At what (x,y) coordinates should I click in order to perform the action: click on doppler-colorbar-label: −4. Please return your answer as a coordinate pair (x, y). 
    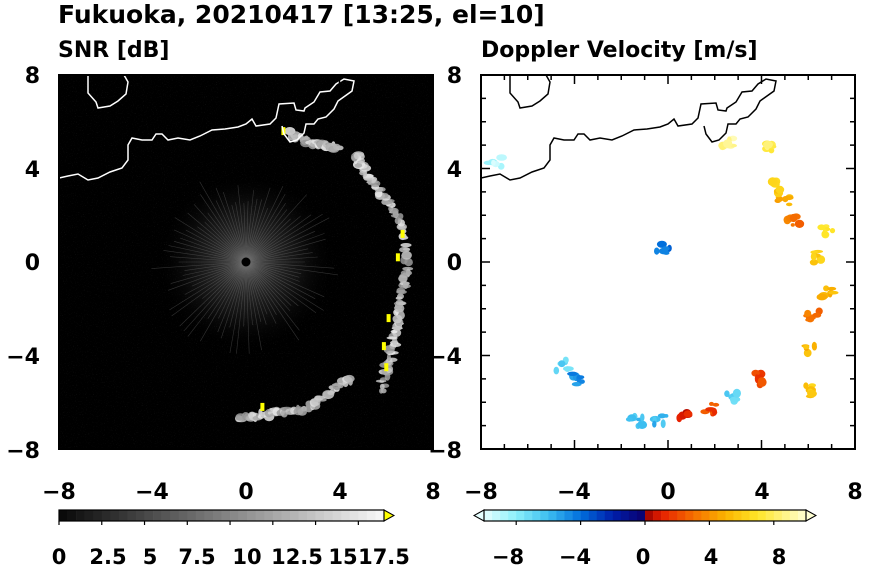
    Looking at the image, I should click on (575, 557).